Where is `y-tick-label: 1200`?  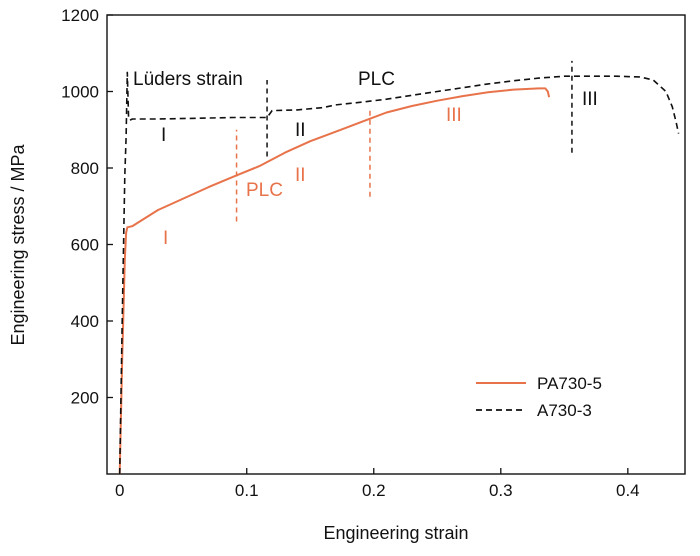 y-tick-label: 1200 is located at coordinates (80, 15).